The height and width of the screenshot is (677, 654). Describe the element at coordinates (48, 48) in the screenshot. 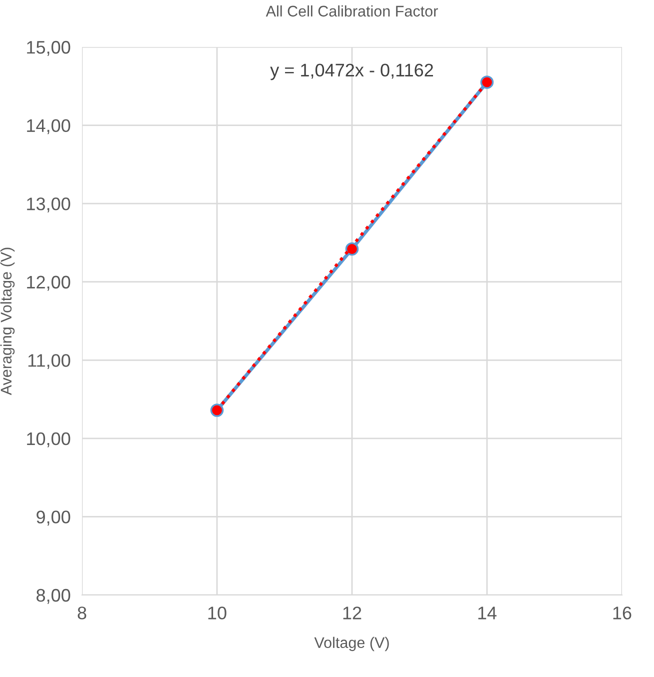

I see `y-tick-label: 15,00` at that location.